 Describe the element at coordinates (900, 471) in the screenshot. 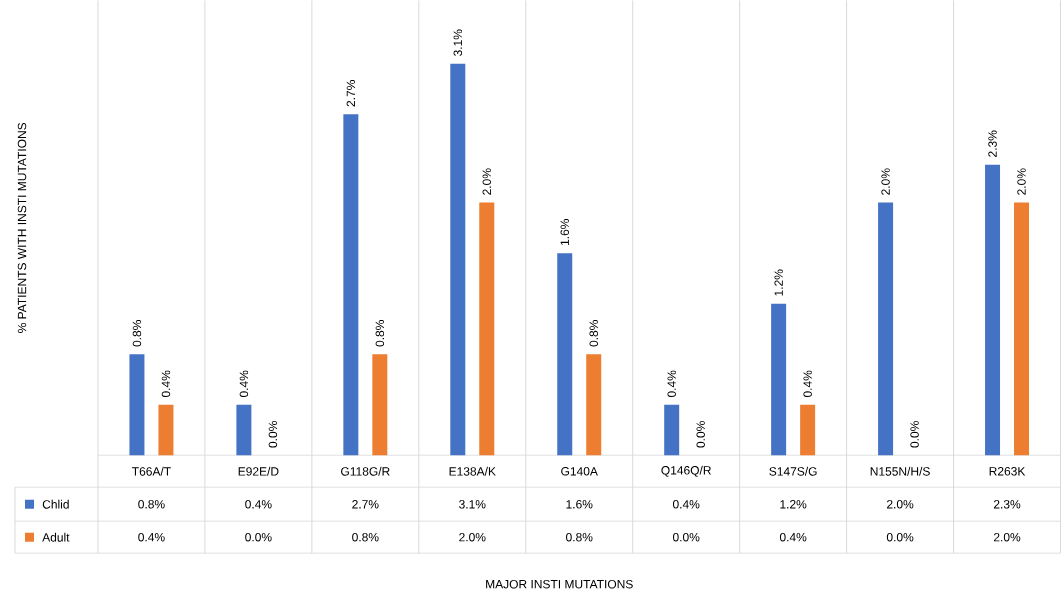

I see `x-tick-label: N155N/H/S` at that location.